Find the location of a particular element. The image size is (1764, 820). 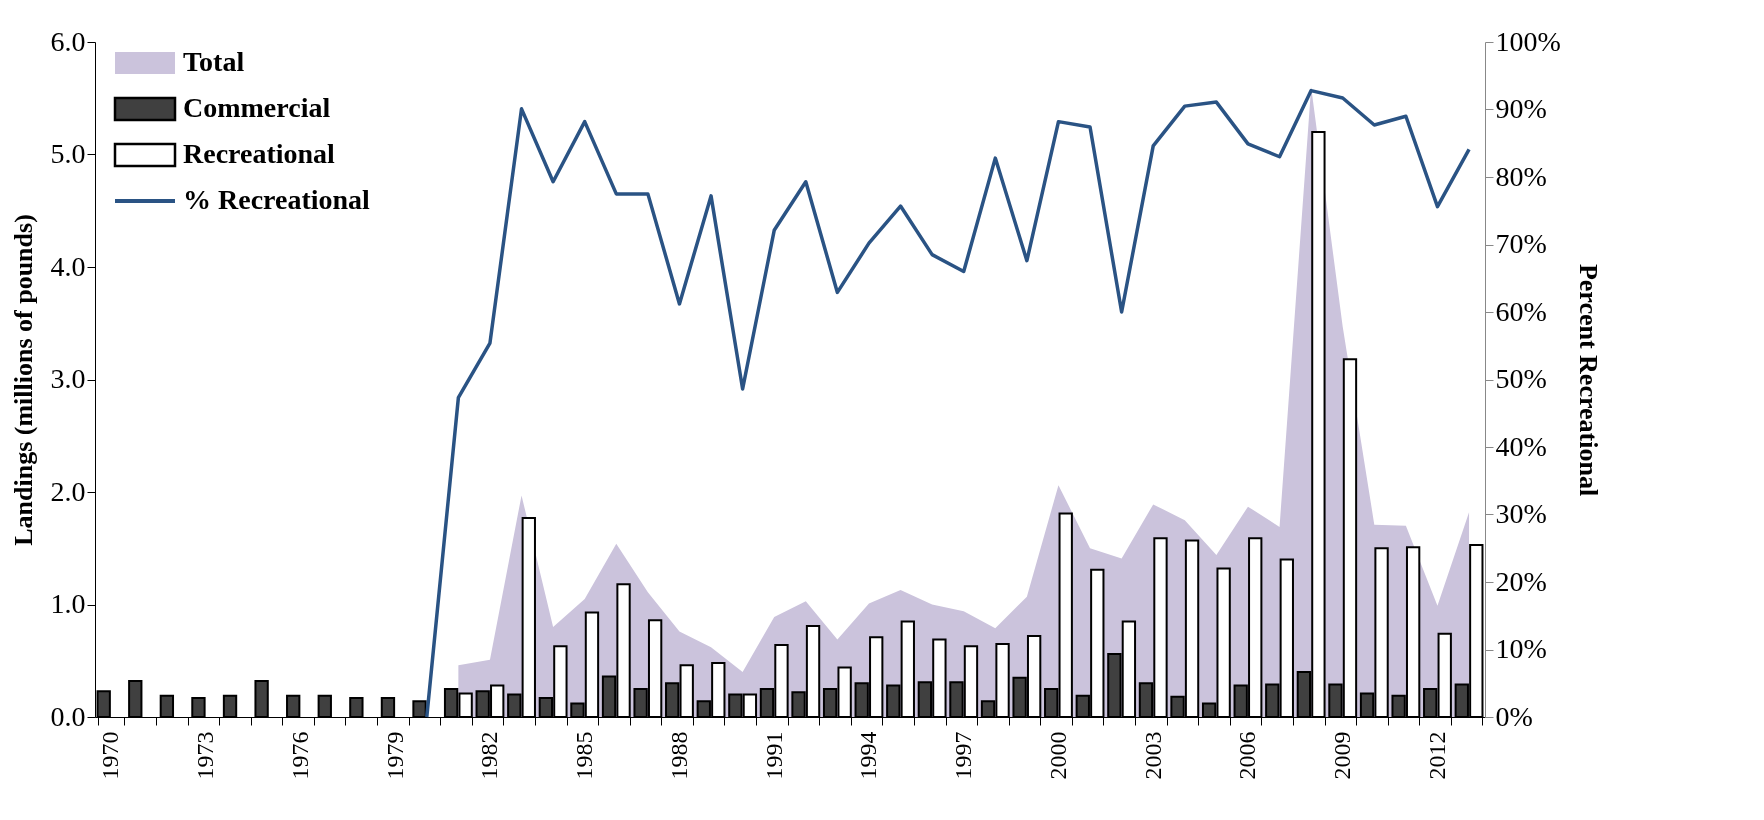

x-tick-label: 1994 is located at coordinates (868, 755).